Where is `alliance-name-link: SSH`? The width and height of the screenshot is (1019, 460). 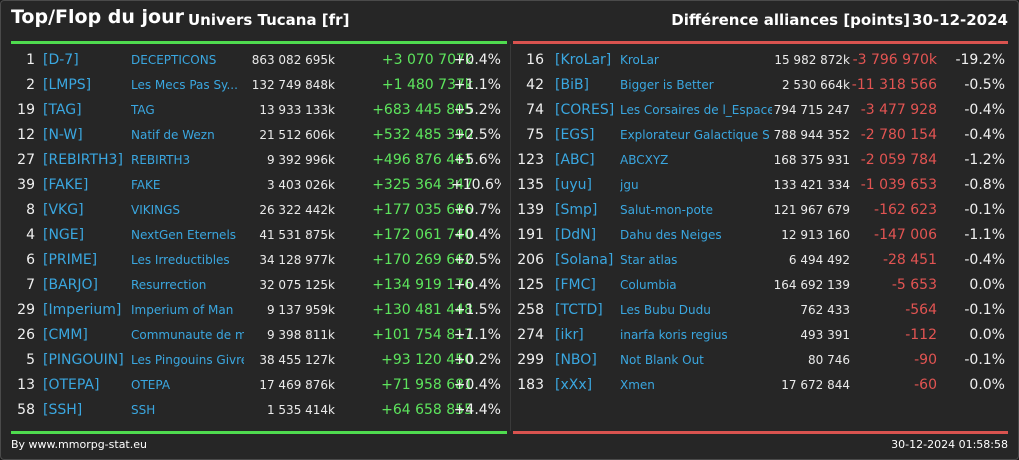
alliance-name-link: SSH is located at coordinates (143, 410).